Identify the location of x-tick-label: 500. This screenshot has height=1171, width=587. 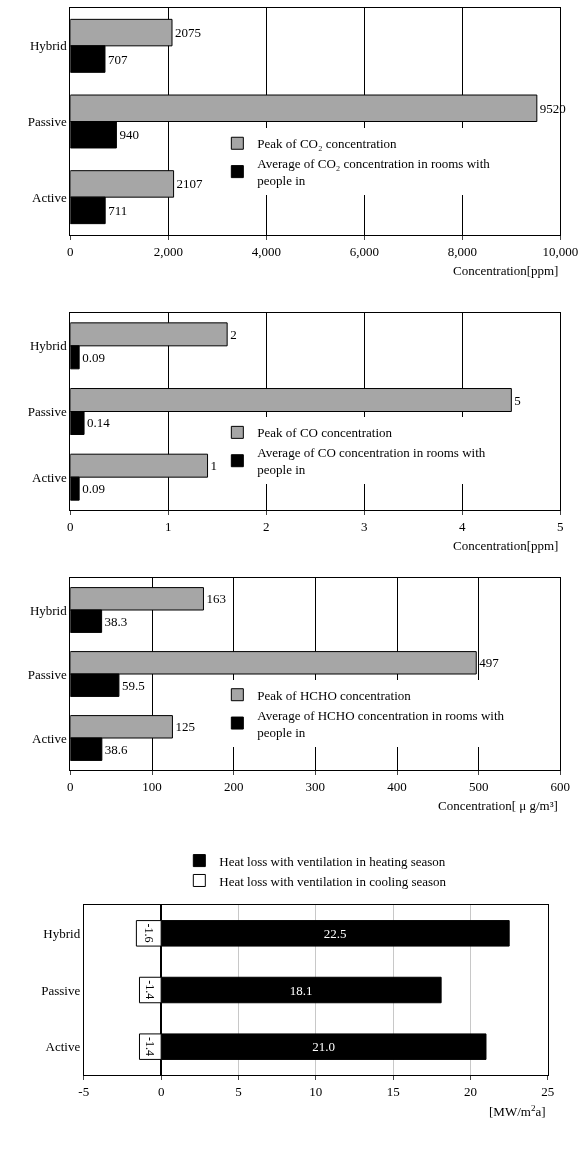
(478, 786).